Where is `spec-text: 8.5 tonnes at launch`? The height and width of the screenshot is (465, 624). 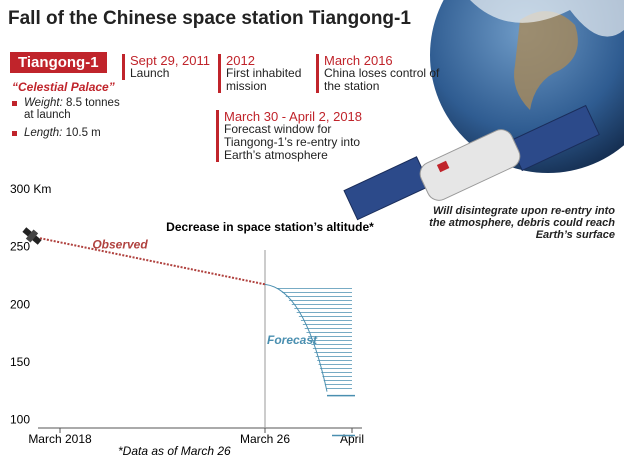
spec-text: 8.5 tonnes at launch is located at coordinates (72, 109).